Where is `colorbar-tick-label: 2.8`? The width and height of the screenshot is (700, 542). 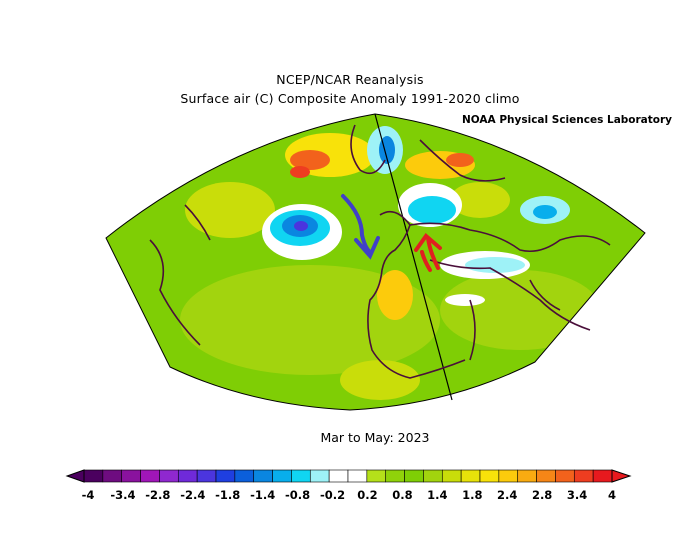
colorbar-tick-label: 2.8 is located at coordinates (542, 495).